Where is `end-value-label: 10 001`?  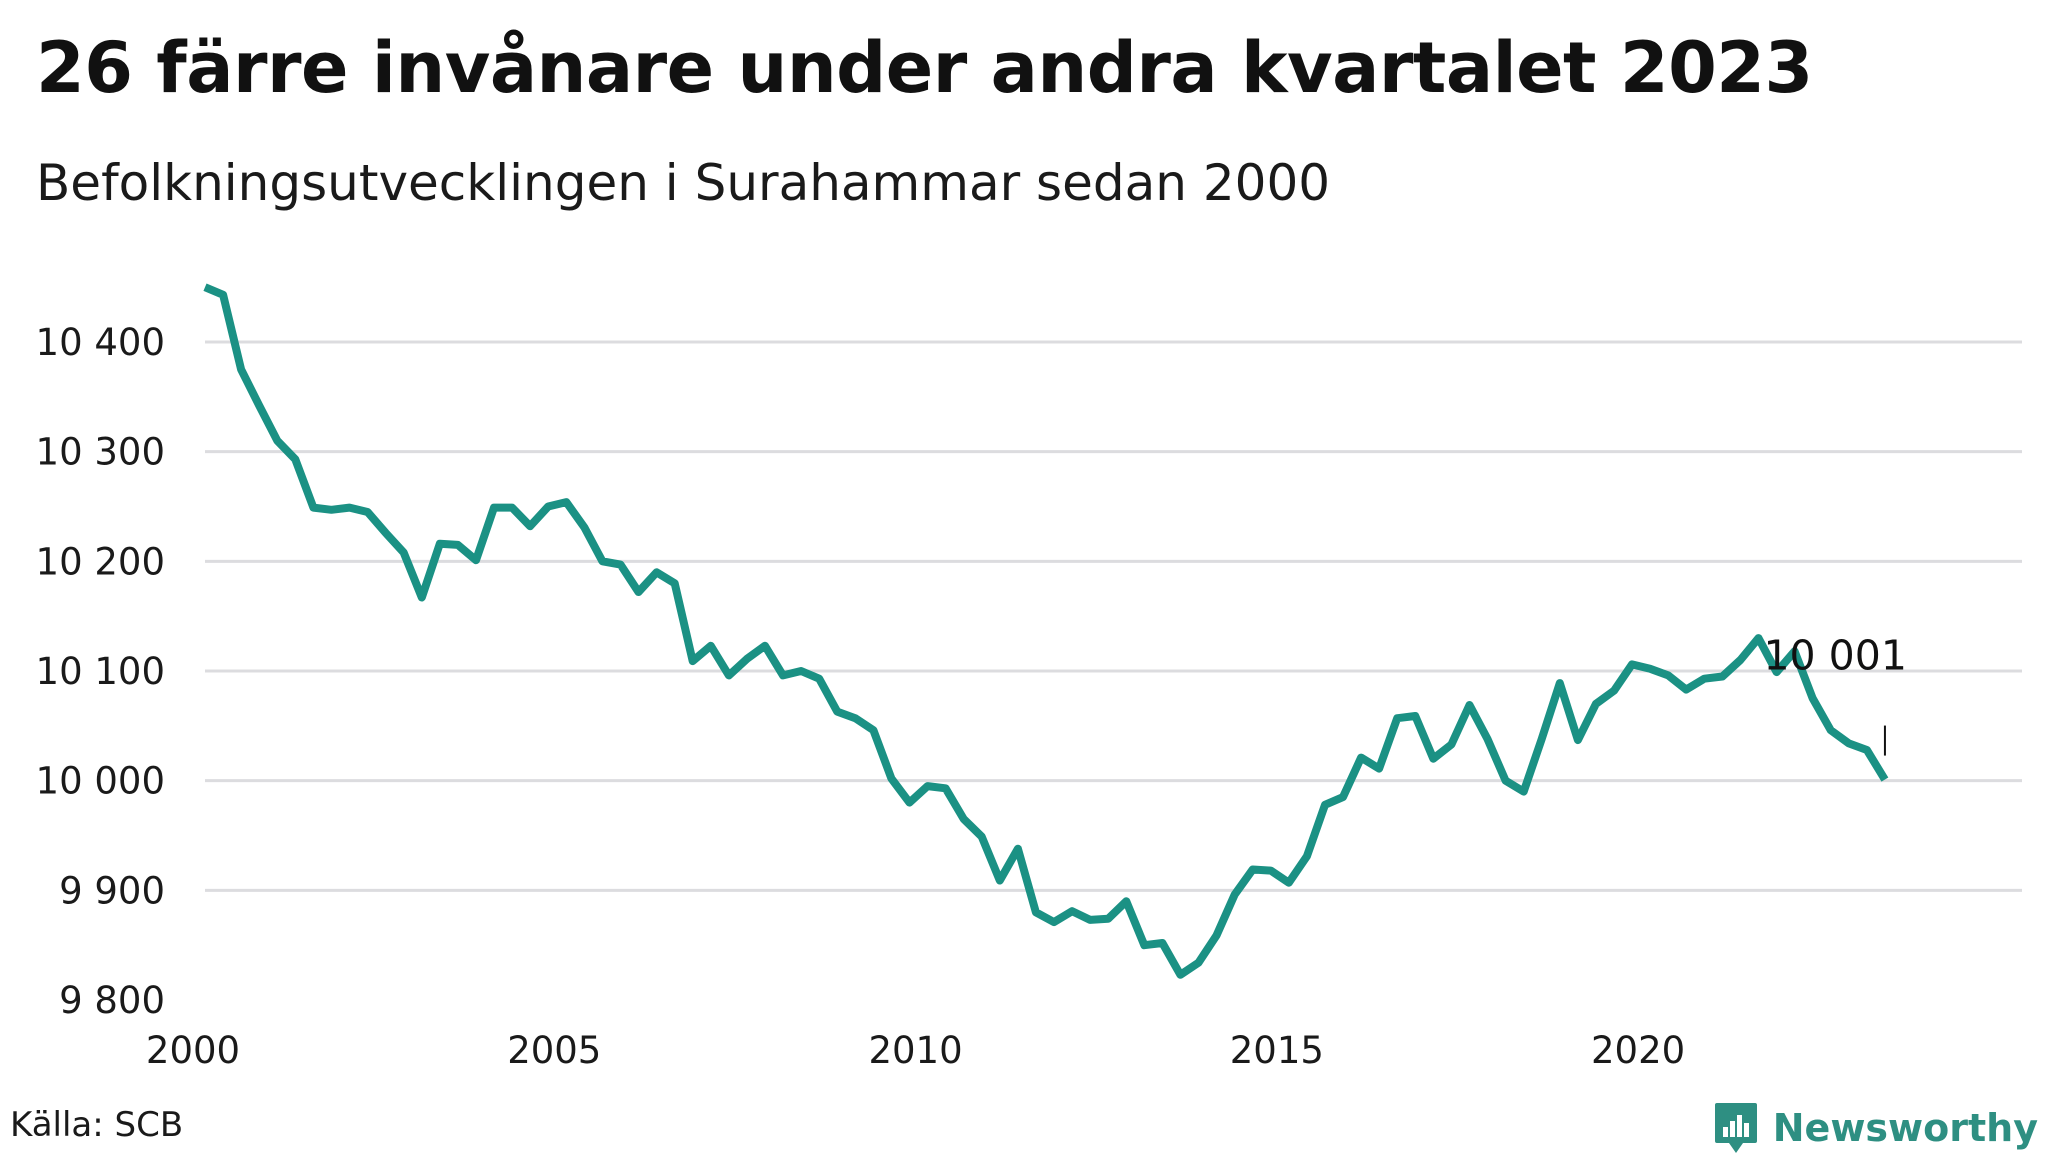
end-value-label: 10 001 is located at coordinates (1834, 656).